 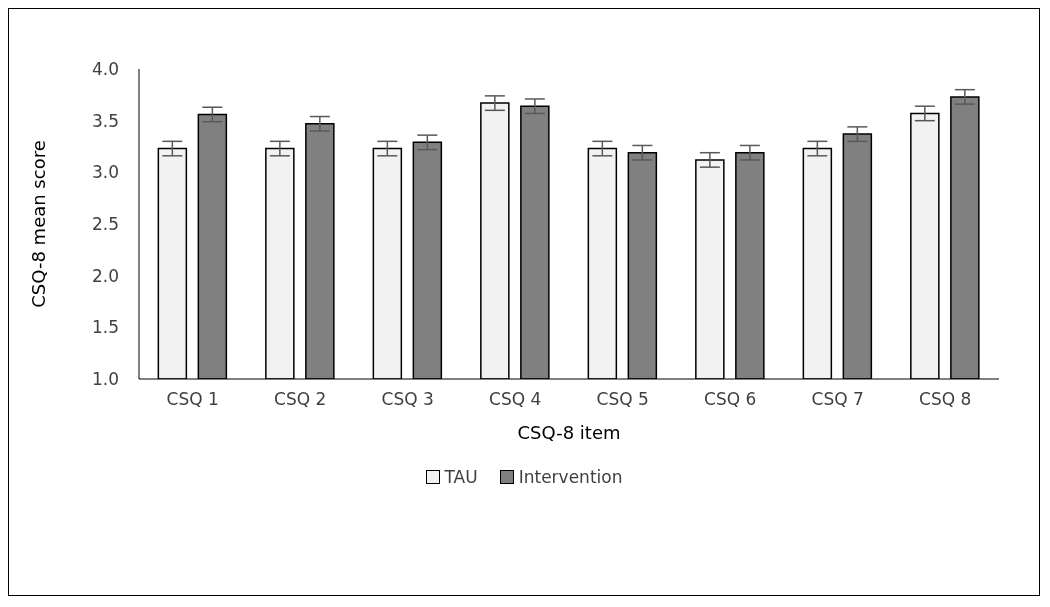 I want to click on x-tick-label: CSQ 8, so click(x=945, y=399).